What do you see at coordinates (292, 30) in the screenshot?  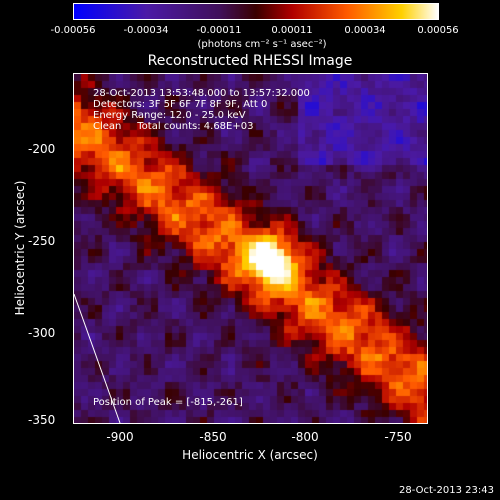 I see `colorbar-tick-label: 0.00011` at bounding box center [292, 30].